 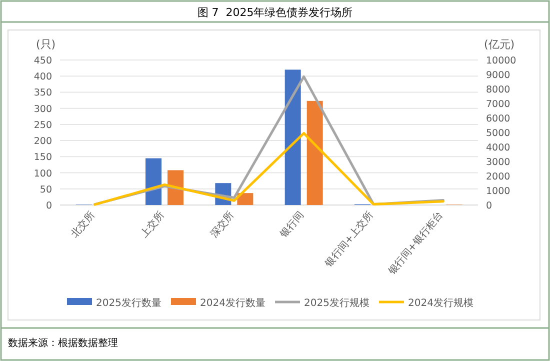 What do you see at coordinates (498, 177) in the screenshot?
I see `y2-tick-label: 2000` at bounding box center [498, 177].